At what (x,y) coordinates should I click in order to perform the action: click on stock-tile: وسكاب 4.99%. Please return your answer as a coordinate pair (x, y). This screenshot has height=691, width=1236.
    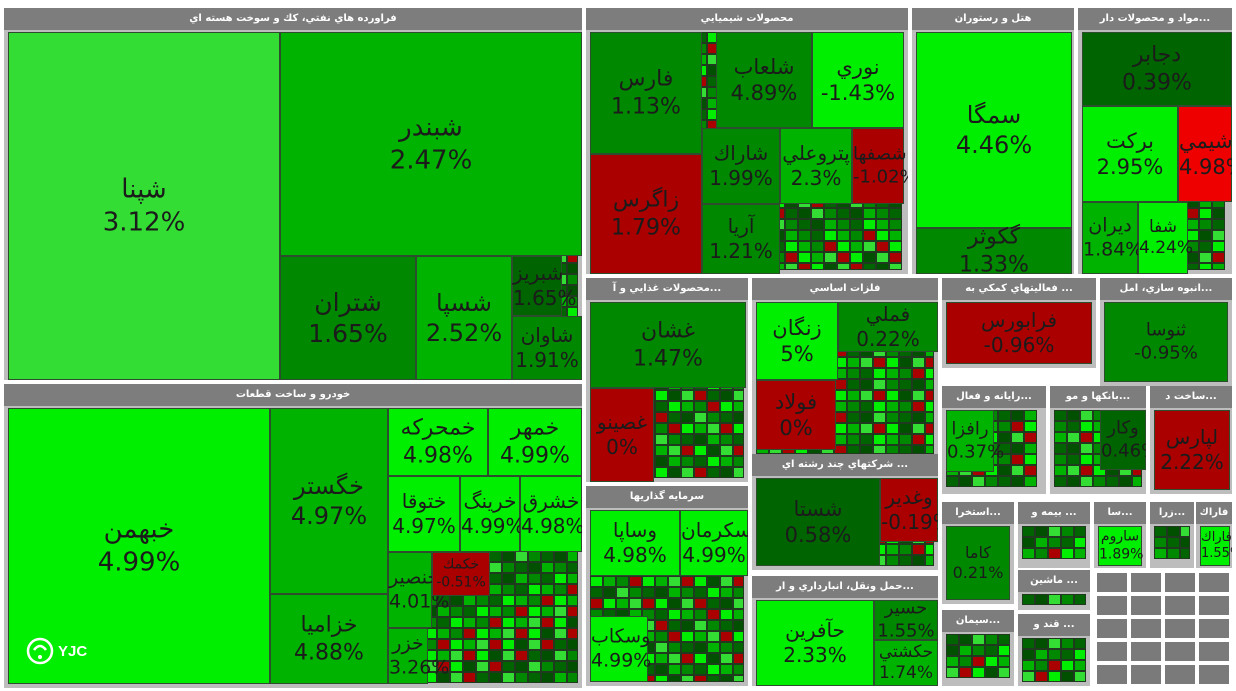
    Looking at the image, I should click on (620, 649).